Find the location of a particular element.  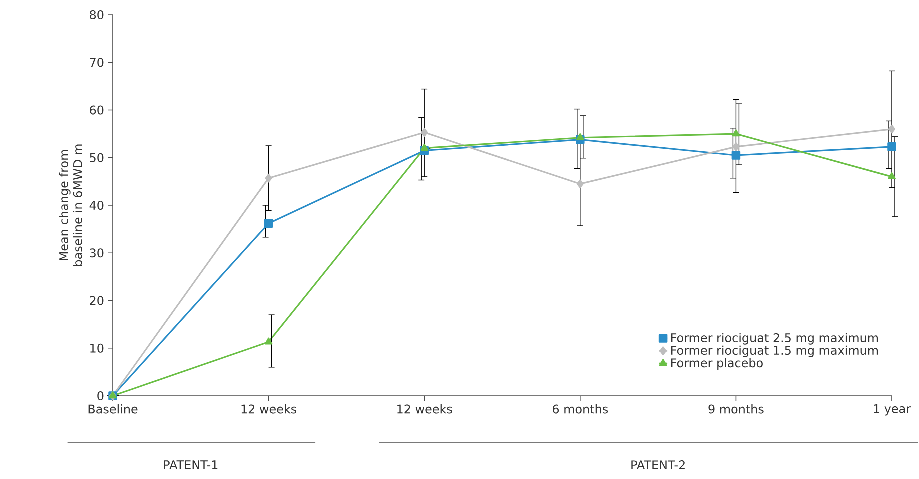

text: PATENT-2 is located at coordinates (658, 465).